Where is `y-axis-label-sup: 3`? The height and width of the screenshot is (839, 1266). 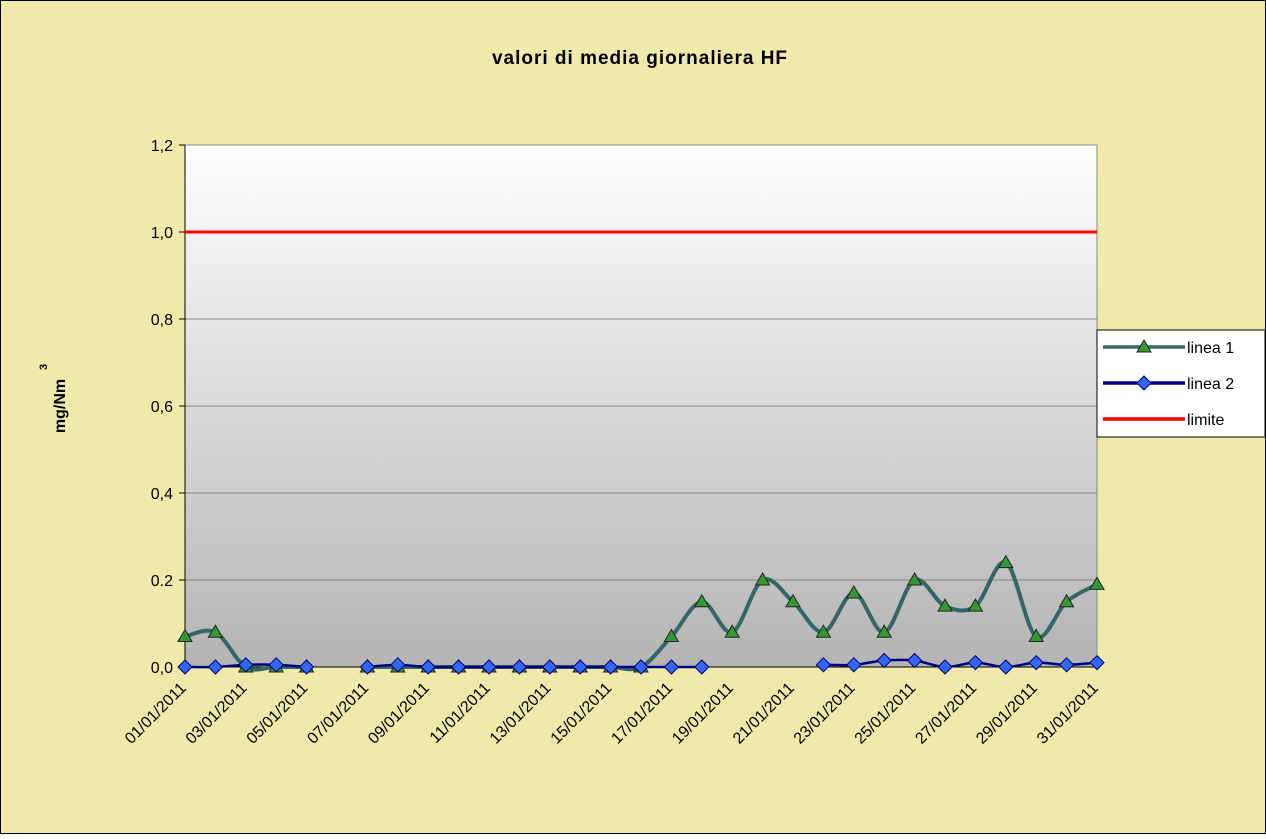
y-axis-label-sup: 3 is located at coordinates (44, 367).